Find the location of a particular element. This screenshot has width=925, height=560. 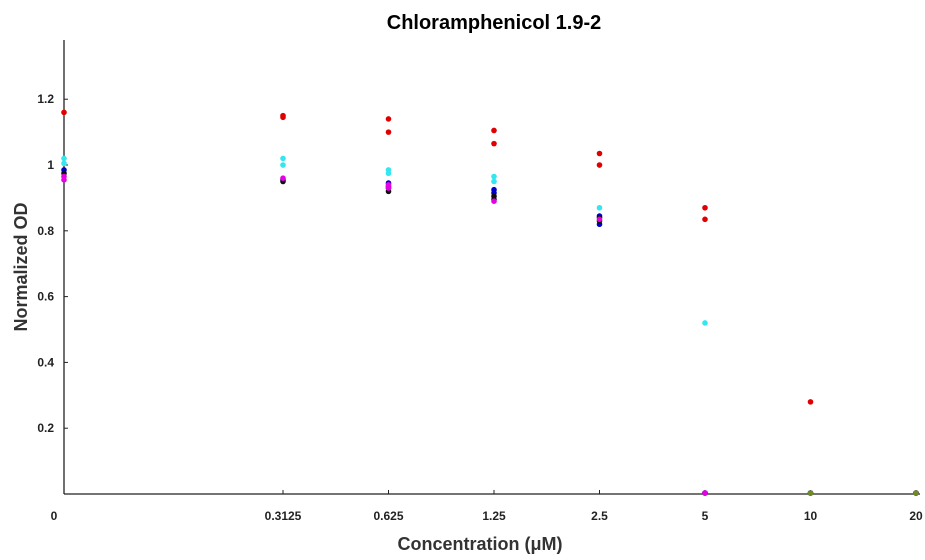

x-tick-label: 0 is located at coordinates (54, 516).